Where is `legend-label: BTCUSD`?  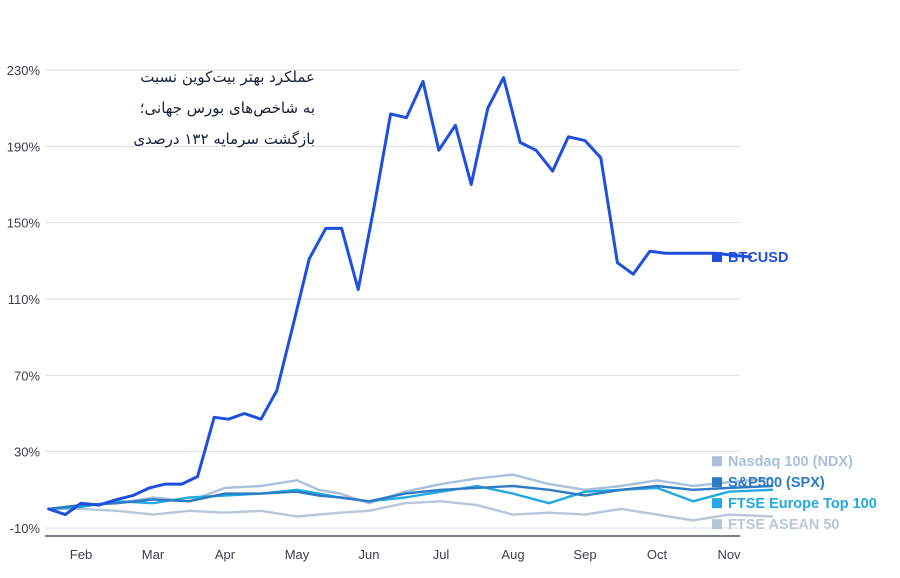
legend-label: BTCUSD is located at coordinates (758, 258).